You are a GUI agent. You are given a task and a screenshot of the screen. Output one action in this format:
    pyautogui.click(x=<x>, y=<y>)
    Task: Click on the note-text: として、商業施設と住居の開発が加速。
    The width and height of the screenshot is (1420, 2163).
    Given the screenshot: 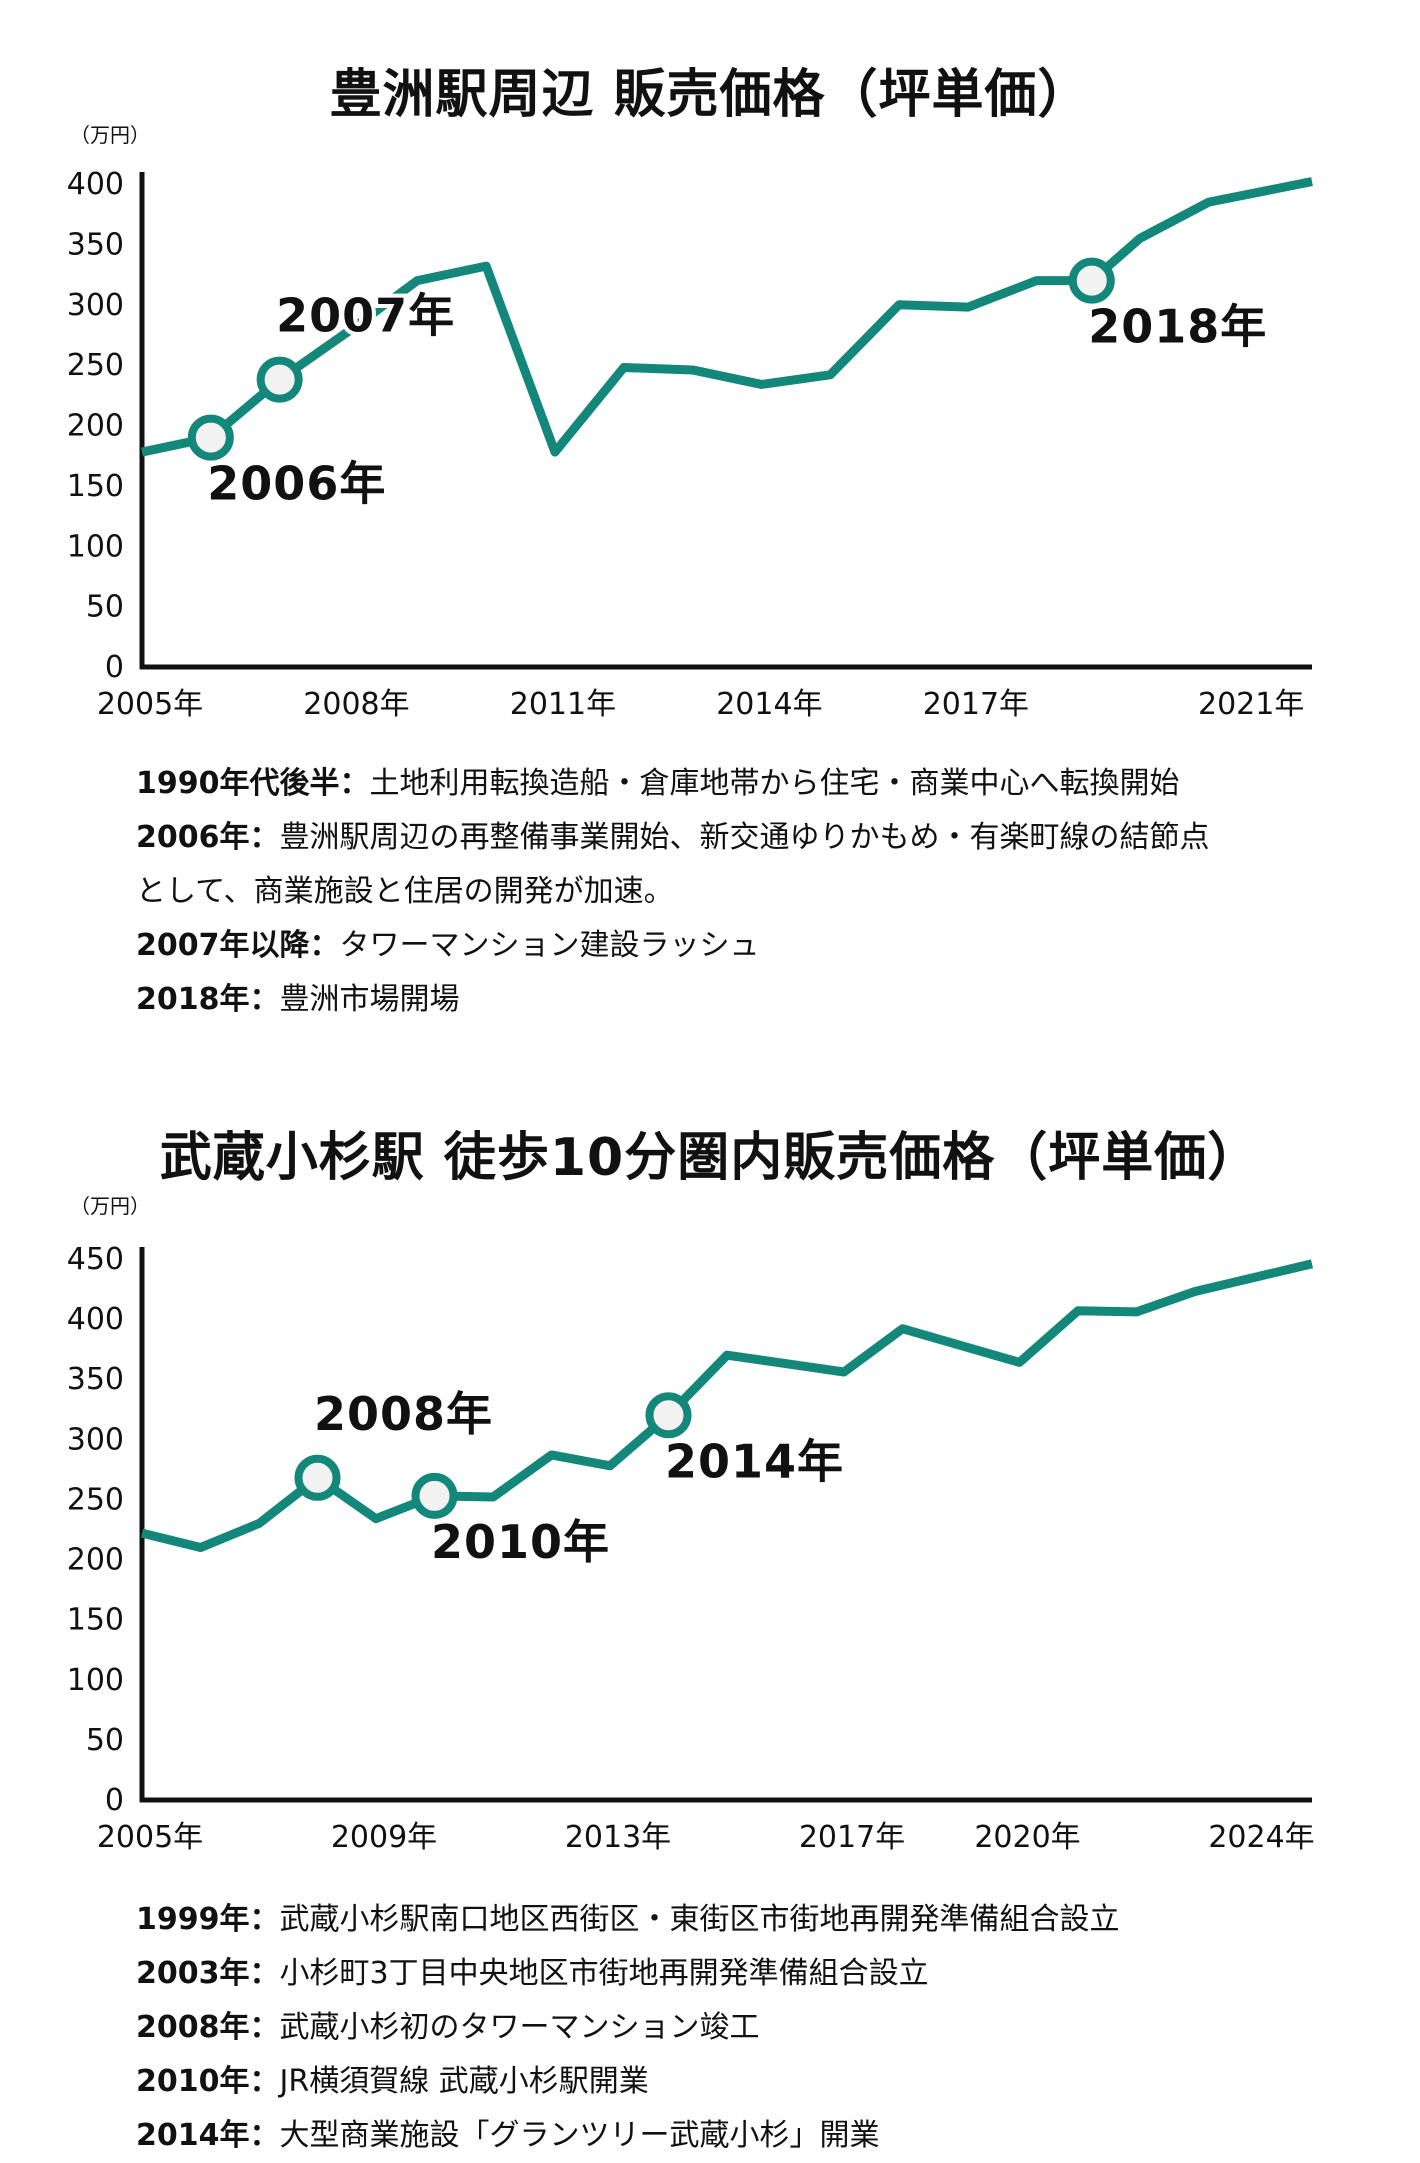 What is the action you would take?
    pyautogui.click(x=405, y=891)
    